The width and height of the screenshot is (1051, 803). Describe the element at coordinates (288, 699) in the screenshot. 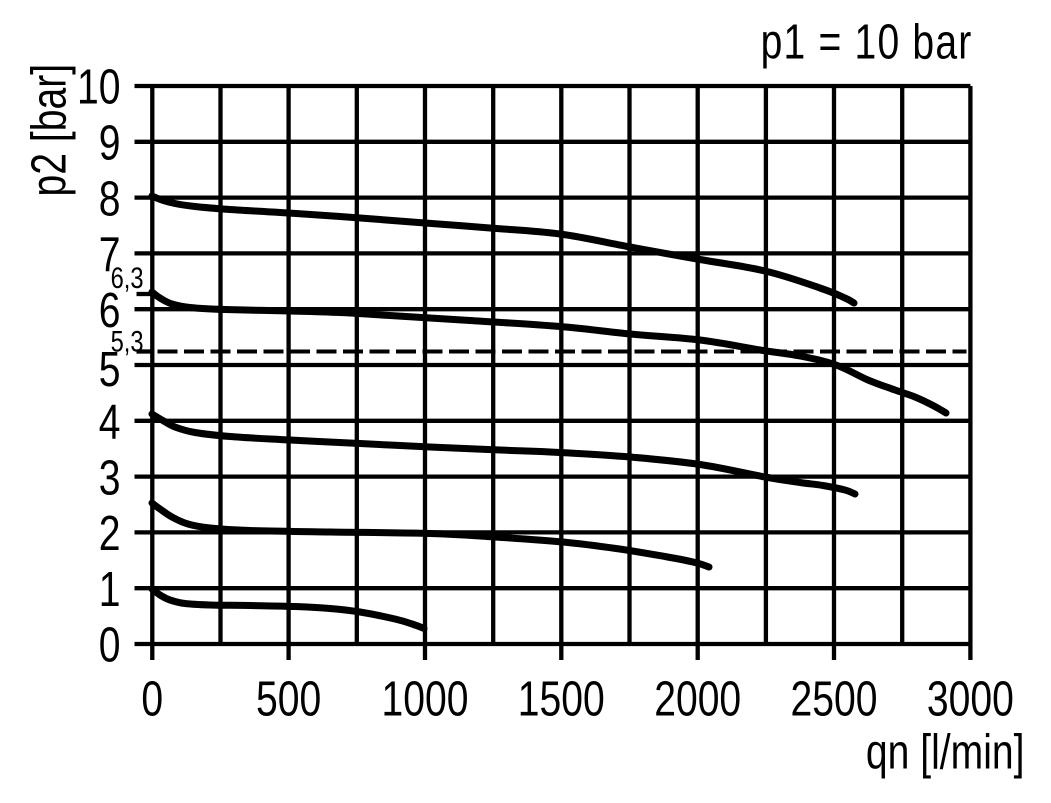

I see `svg-text: 500` at that location.